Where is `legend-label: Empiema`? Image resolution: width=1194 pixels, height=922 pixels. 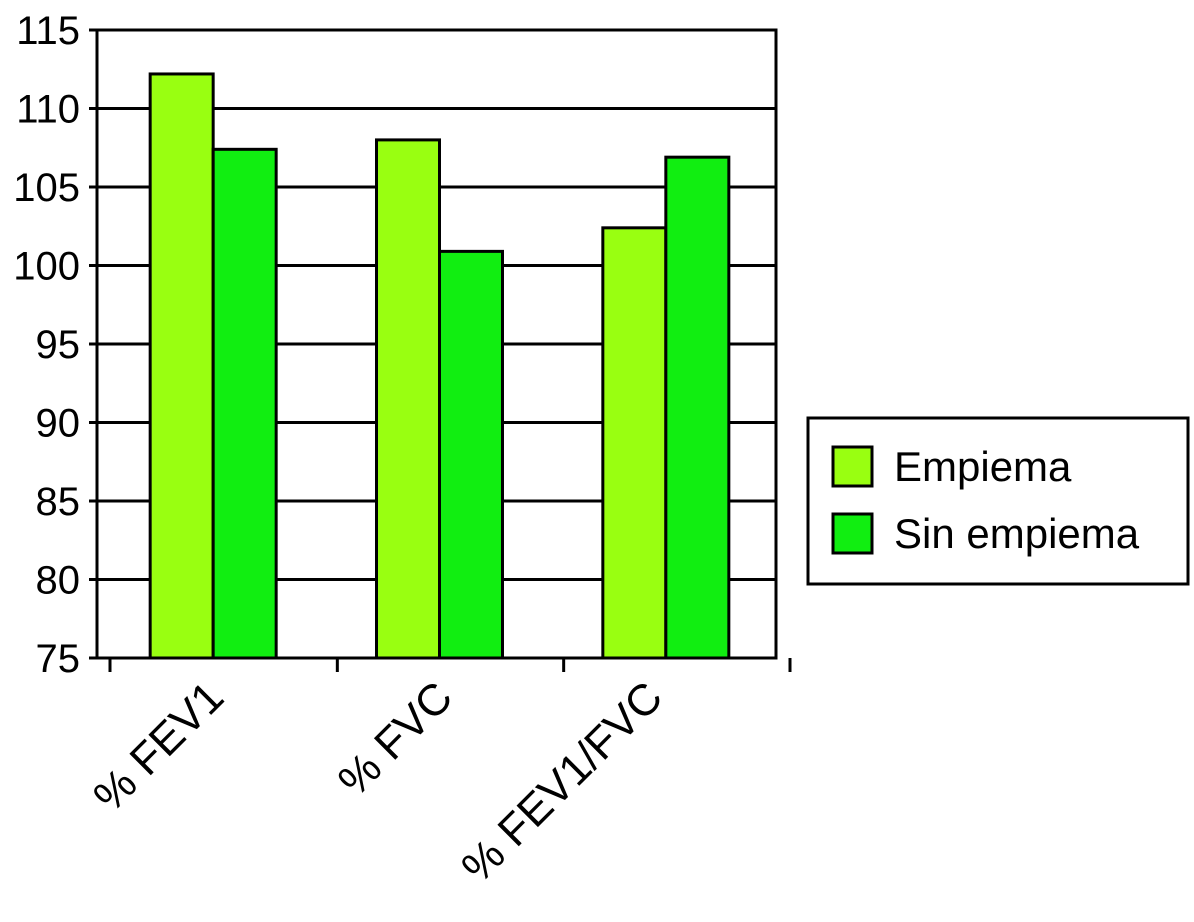
legend-label: Empiema is located at coordinates (983, 466).